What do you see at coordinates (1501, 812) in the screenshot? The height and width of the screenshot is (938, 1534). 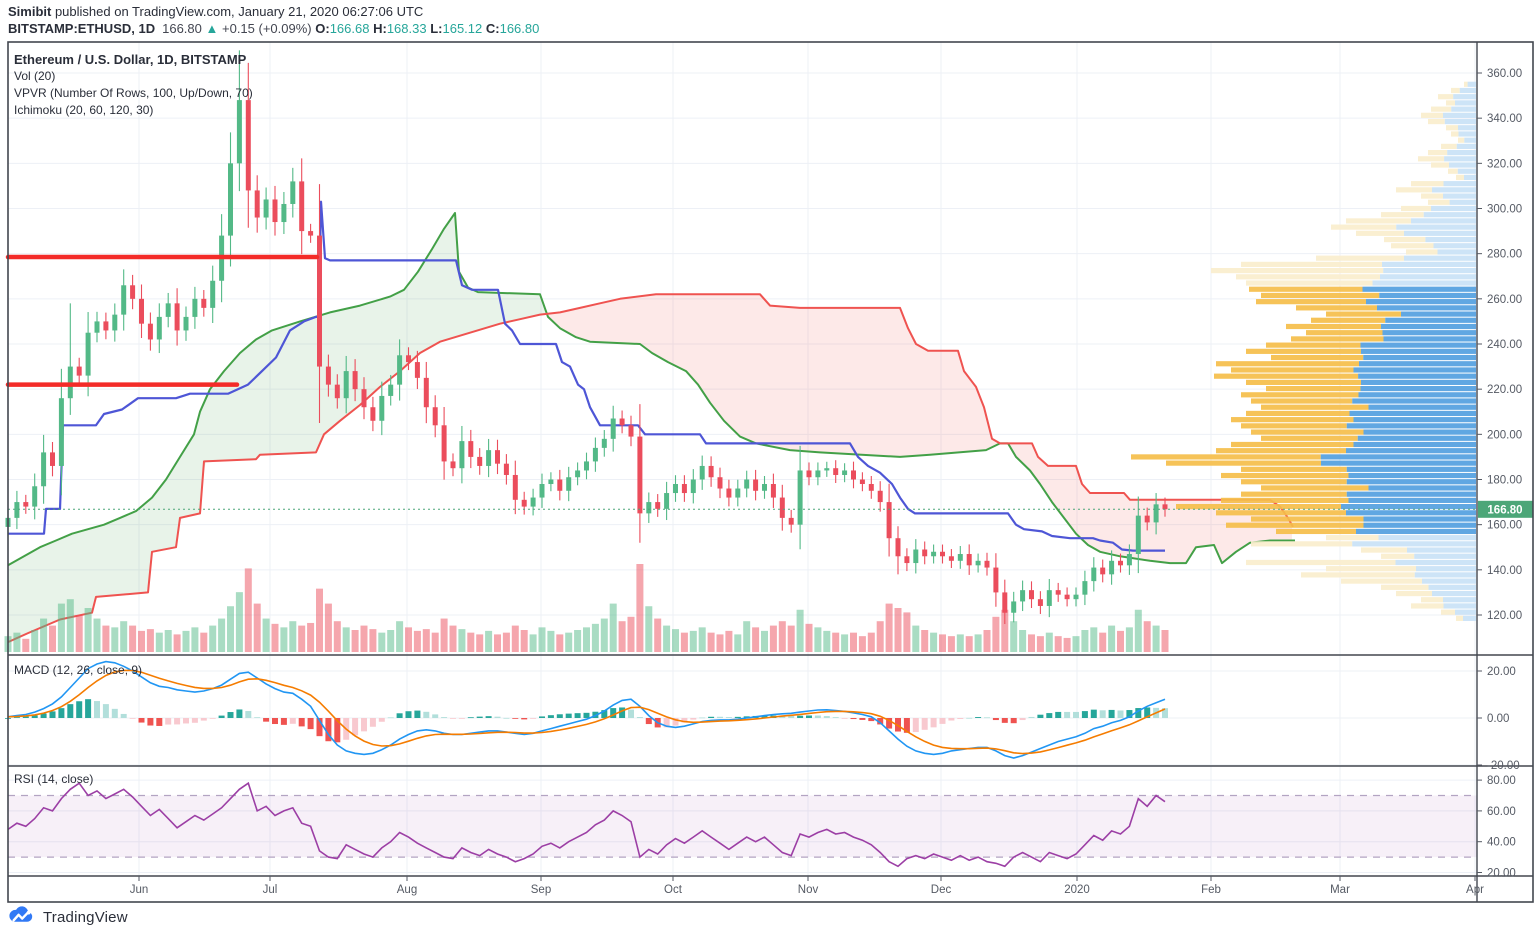 I see `axis-tick-label: 60.00` at bounding box center [1501, 812].